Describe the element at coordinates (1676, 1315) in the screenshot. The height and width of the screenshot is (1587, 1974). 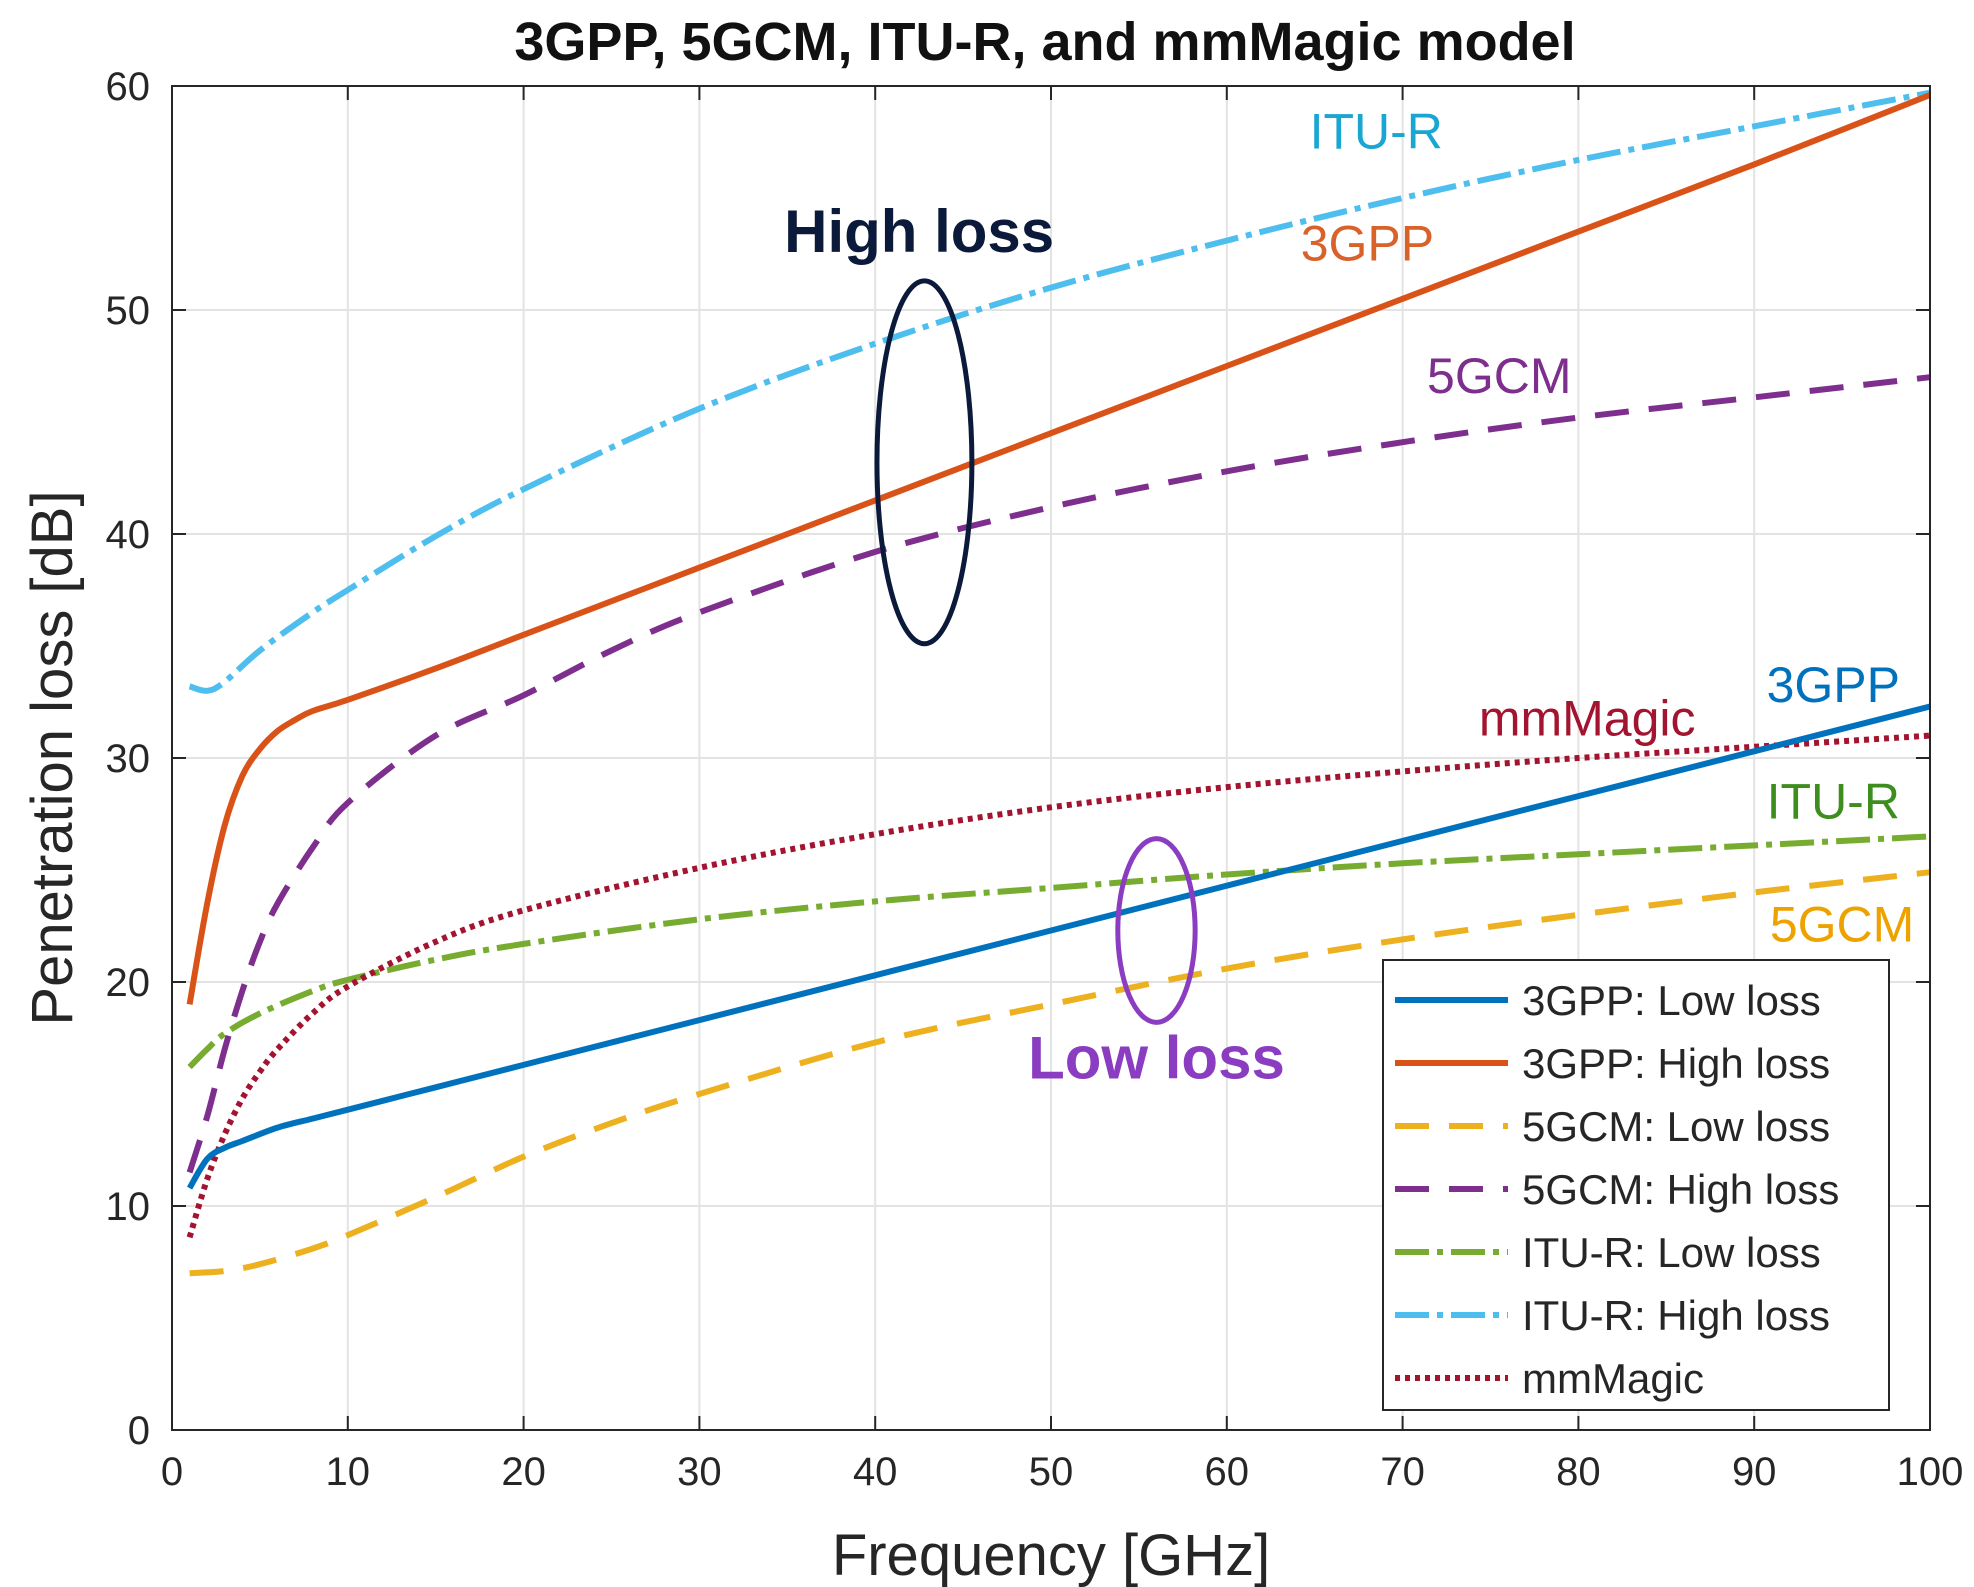
I see `legend-label: ITU-R: High loss` at that location.